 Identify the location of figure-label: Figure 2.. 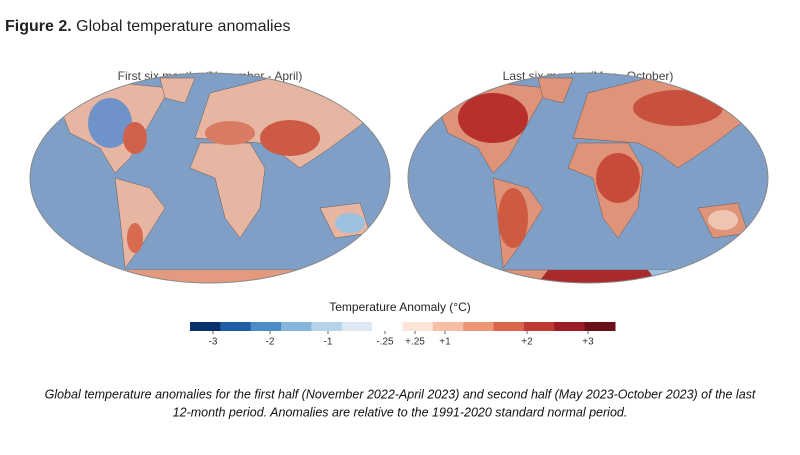
(38, 26).